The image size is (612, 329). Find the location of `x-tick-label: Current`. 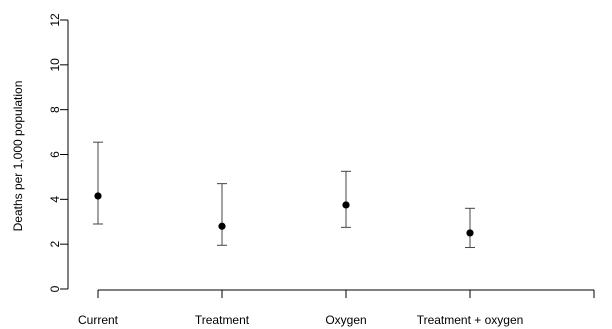

x-tick-label: Current is located at coordinates (98, 320).